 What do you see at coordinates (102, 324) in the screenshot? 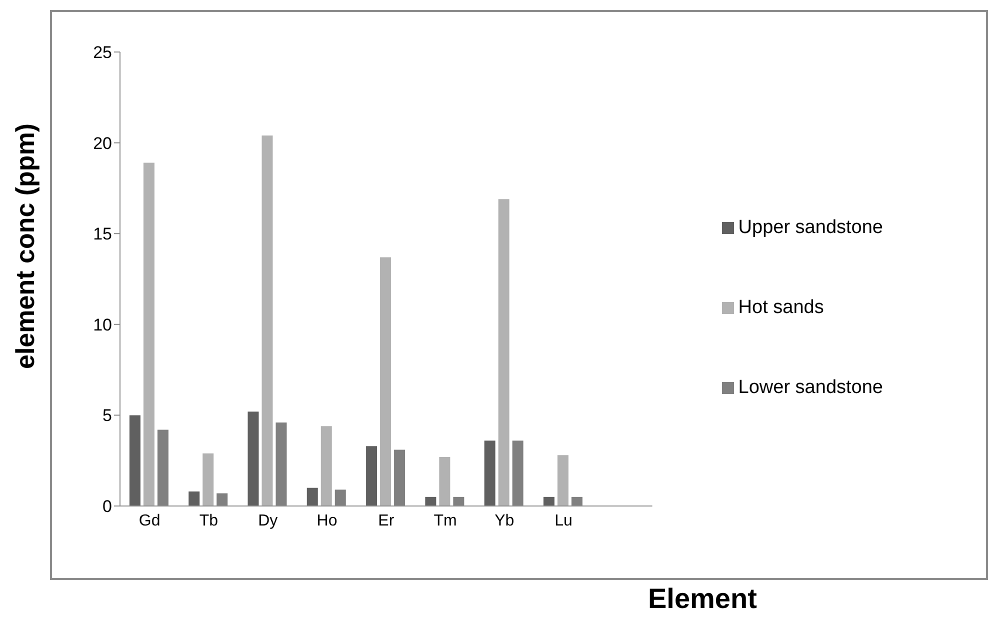
I see `y-tick-label: 10` at bounding box center [102, 324].